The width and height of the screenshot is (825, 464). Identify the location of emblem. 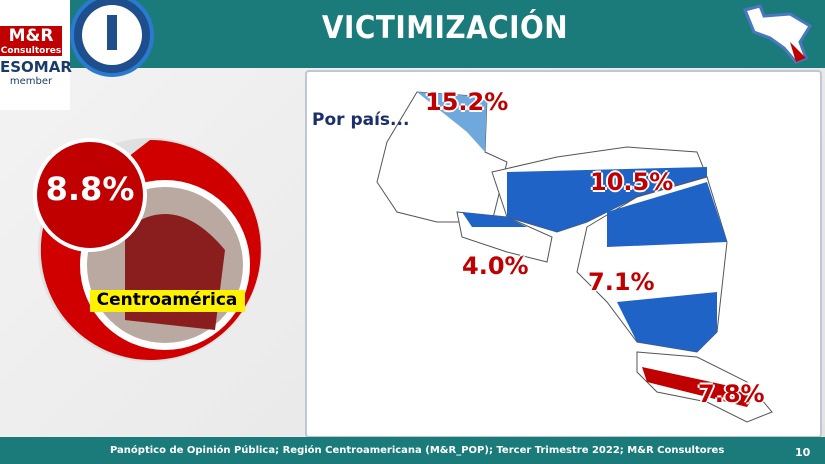
(112, 38).